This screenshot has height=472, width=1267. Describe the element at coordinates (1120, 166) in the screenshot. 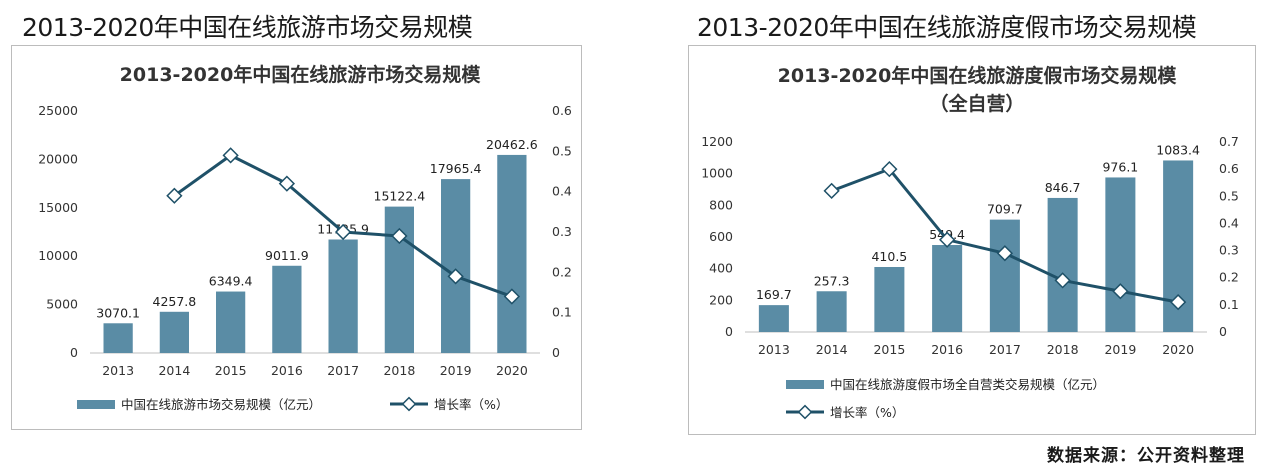

I see `bar-data-label: 976.1` at that location.